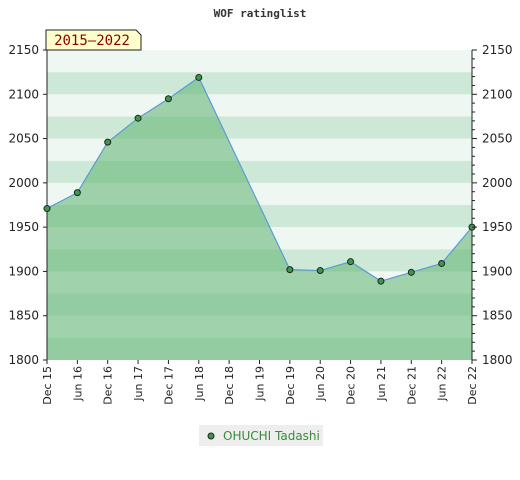  Describe the element at coordinates (23, 94) in the screenshot. I see `y-tick-label-left: 2100` at that location.